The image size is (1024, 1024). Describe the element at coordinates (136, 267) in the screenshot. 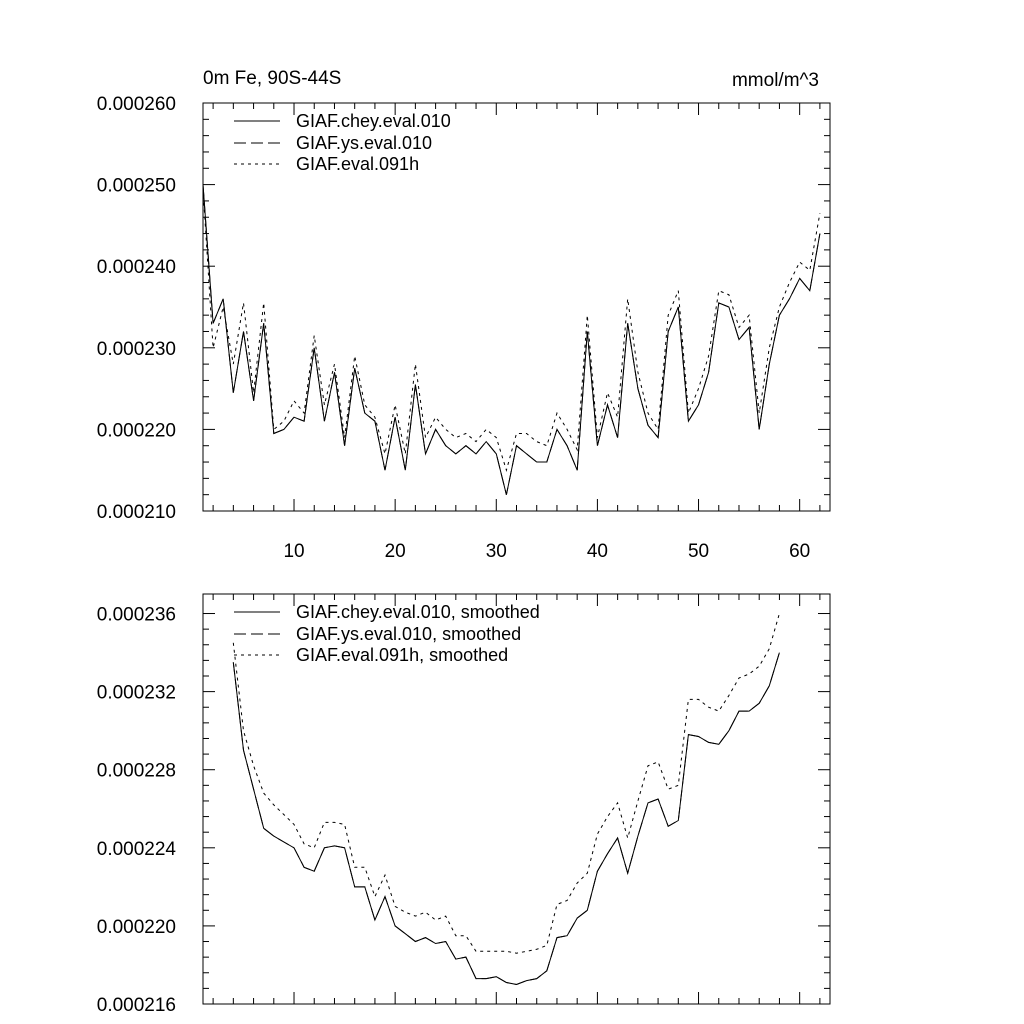

I see `y-tick-label: 0.000240` at that location.